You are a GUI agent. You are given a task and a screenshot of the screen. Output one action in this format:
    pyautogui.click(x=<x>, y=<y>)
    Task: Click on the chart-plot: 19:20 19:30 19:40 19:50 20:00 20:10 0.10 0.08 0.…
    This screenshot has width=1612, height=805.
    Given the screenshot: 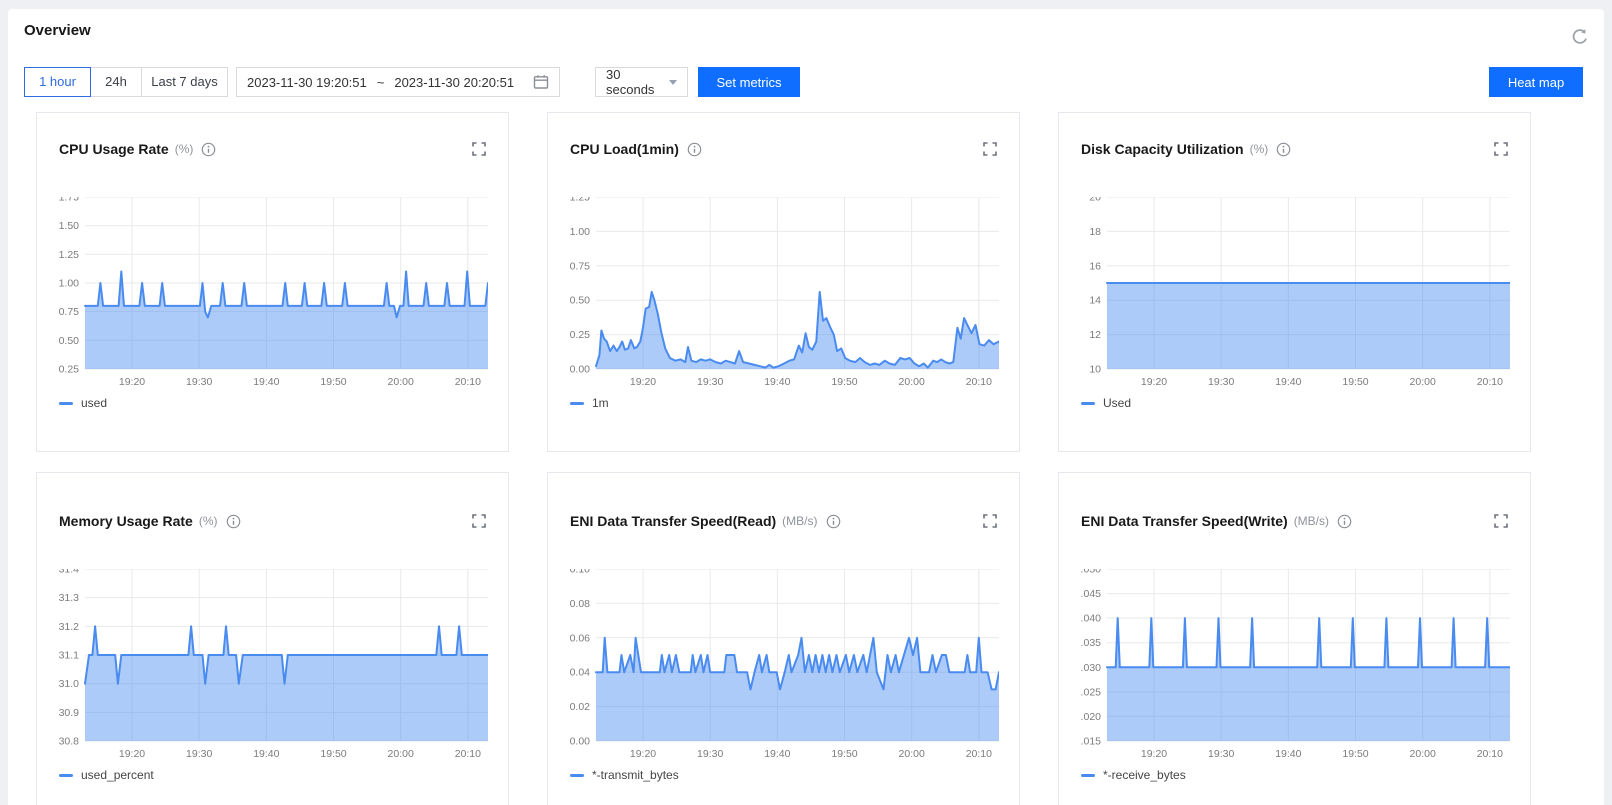 What is the action you would take?
    pyautogui.click(x=784, y=666)
    